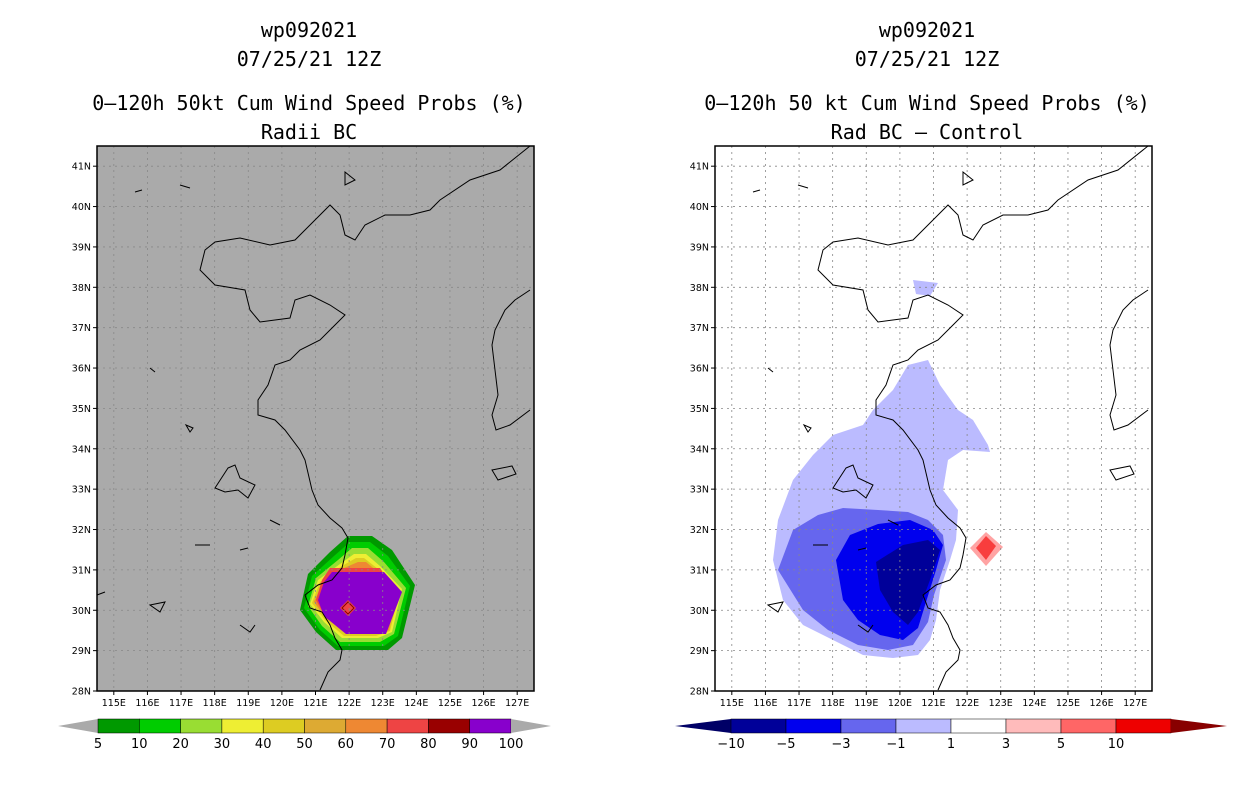 This screenshot has height=800, width=1236. I want to click on lat-label: 39N, so click(81, 247).